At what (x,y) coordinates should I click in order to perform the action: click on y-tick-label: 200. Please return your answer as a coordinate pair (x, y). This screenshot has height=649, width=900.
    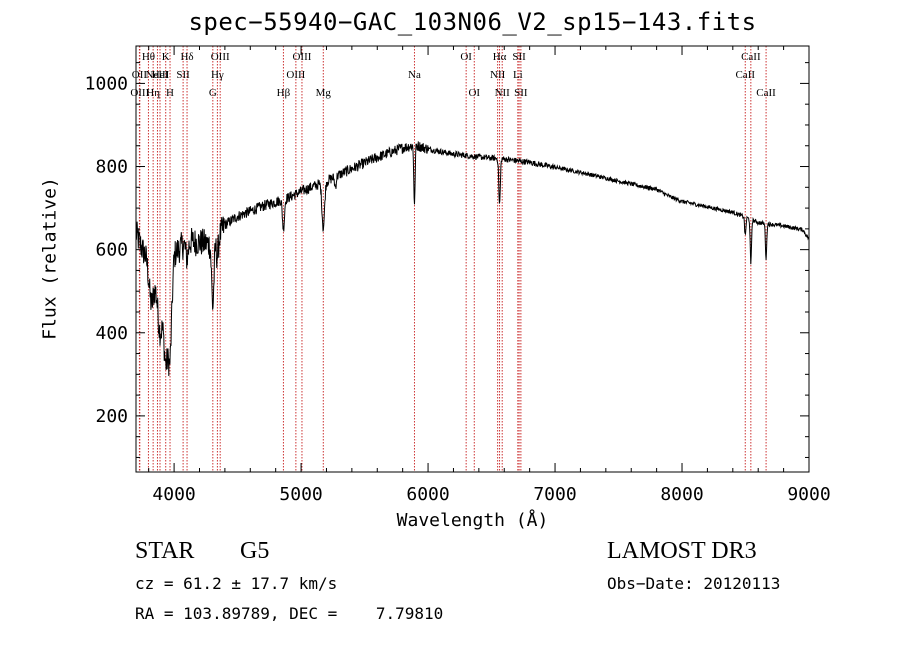
    Looking at the image, I should click on (111, 416).